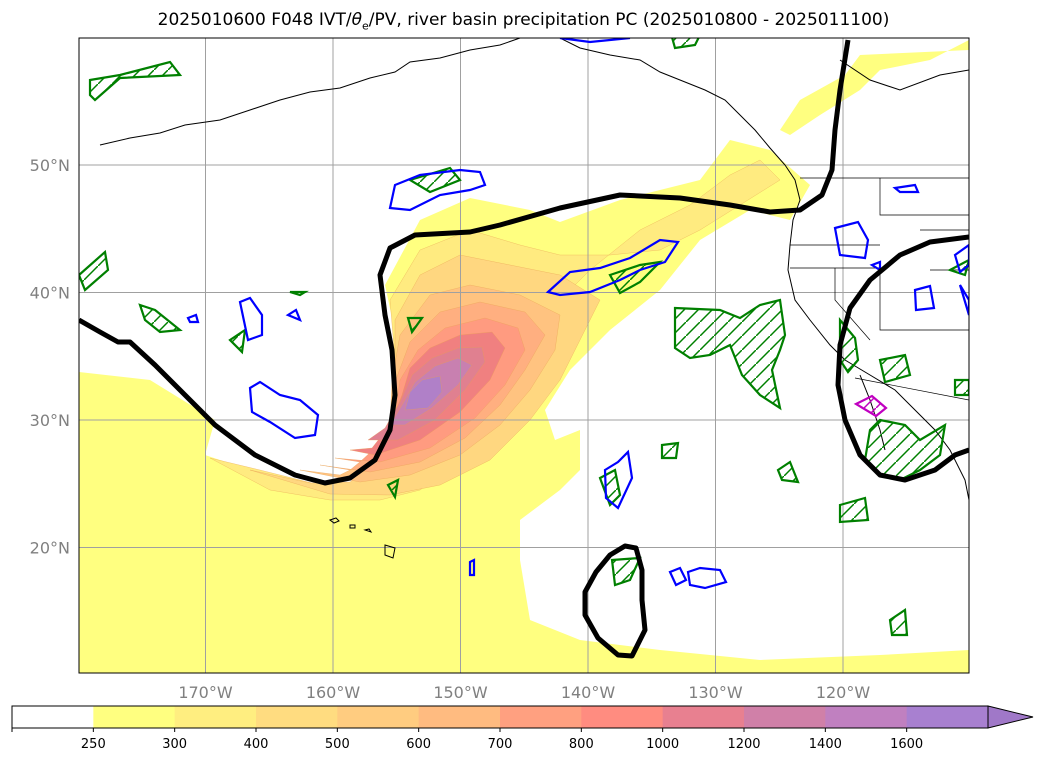 The image size is (1047, 767). I want to click on precip-high-contour, so click(870, 406).